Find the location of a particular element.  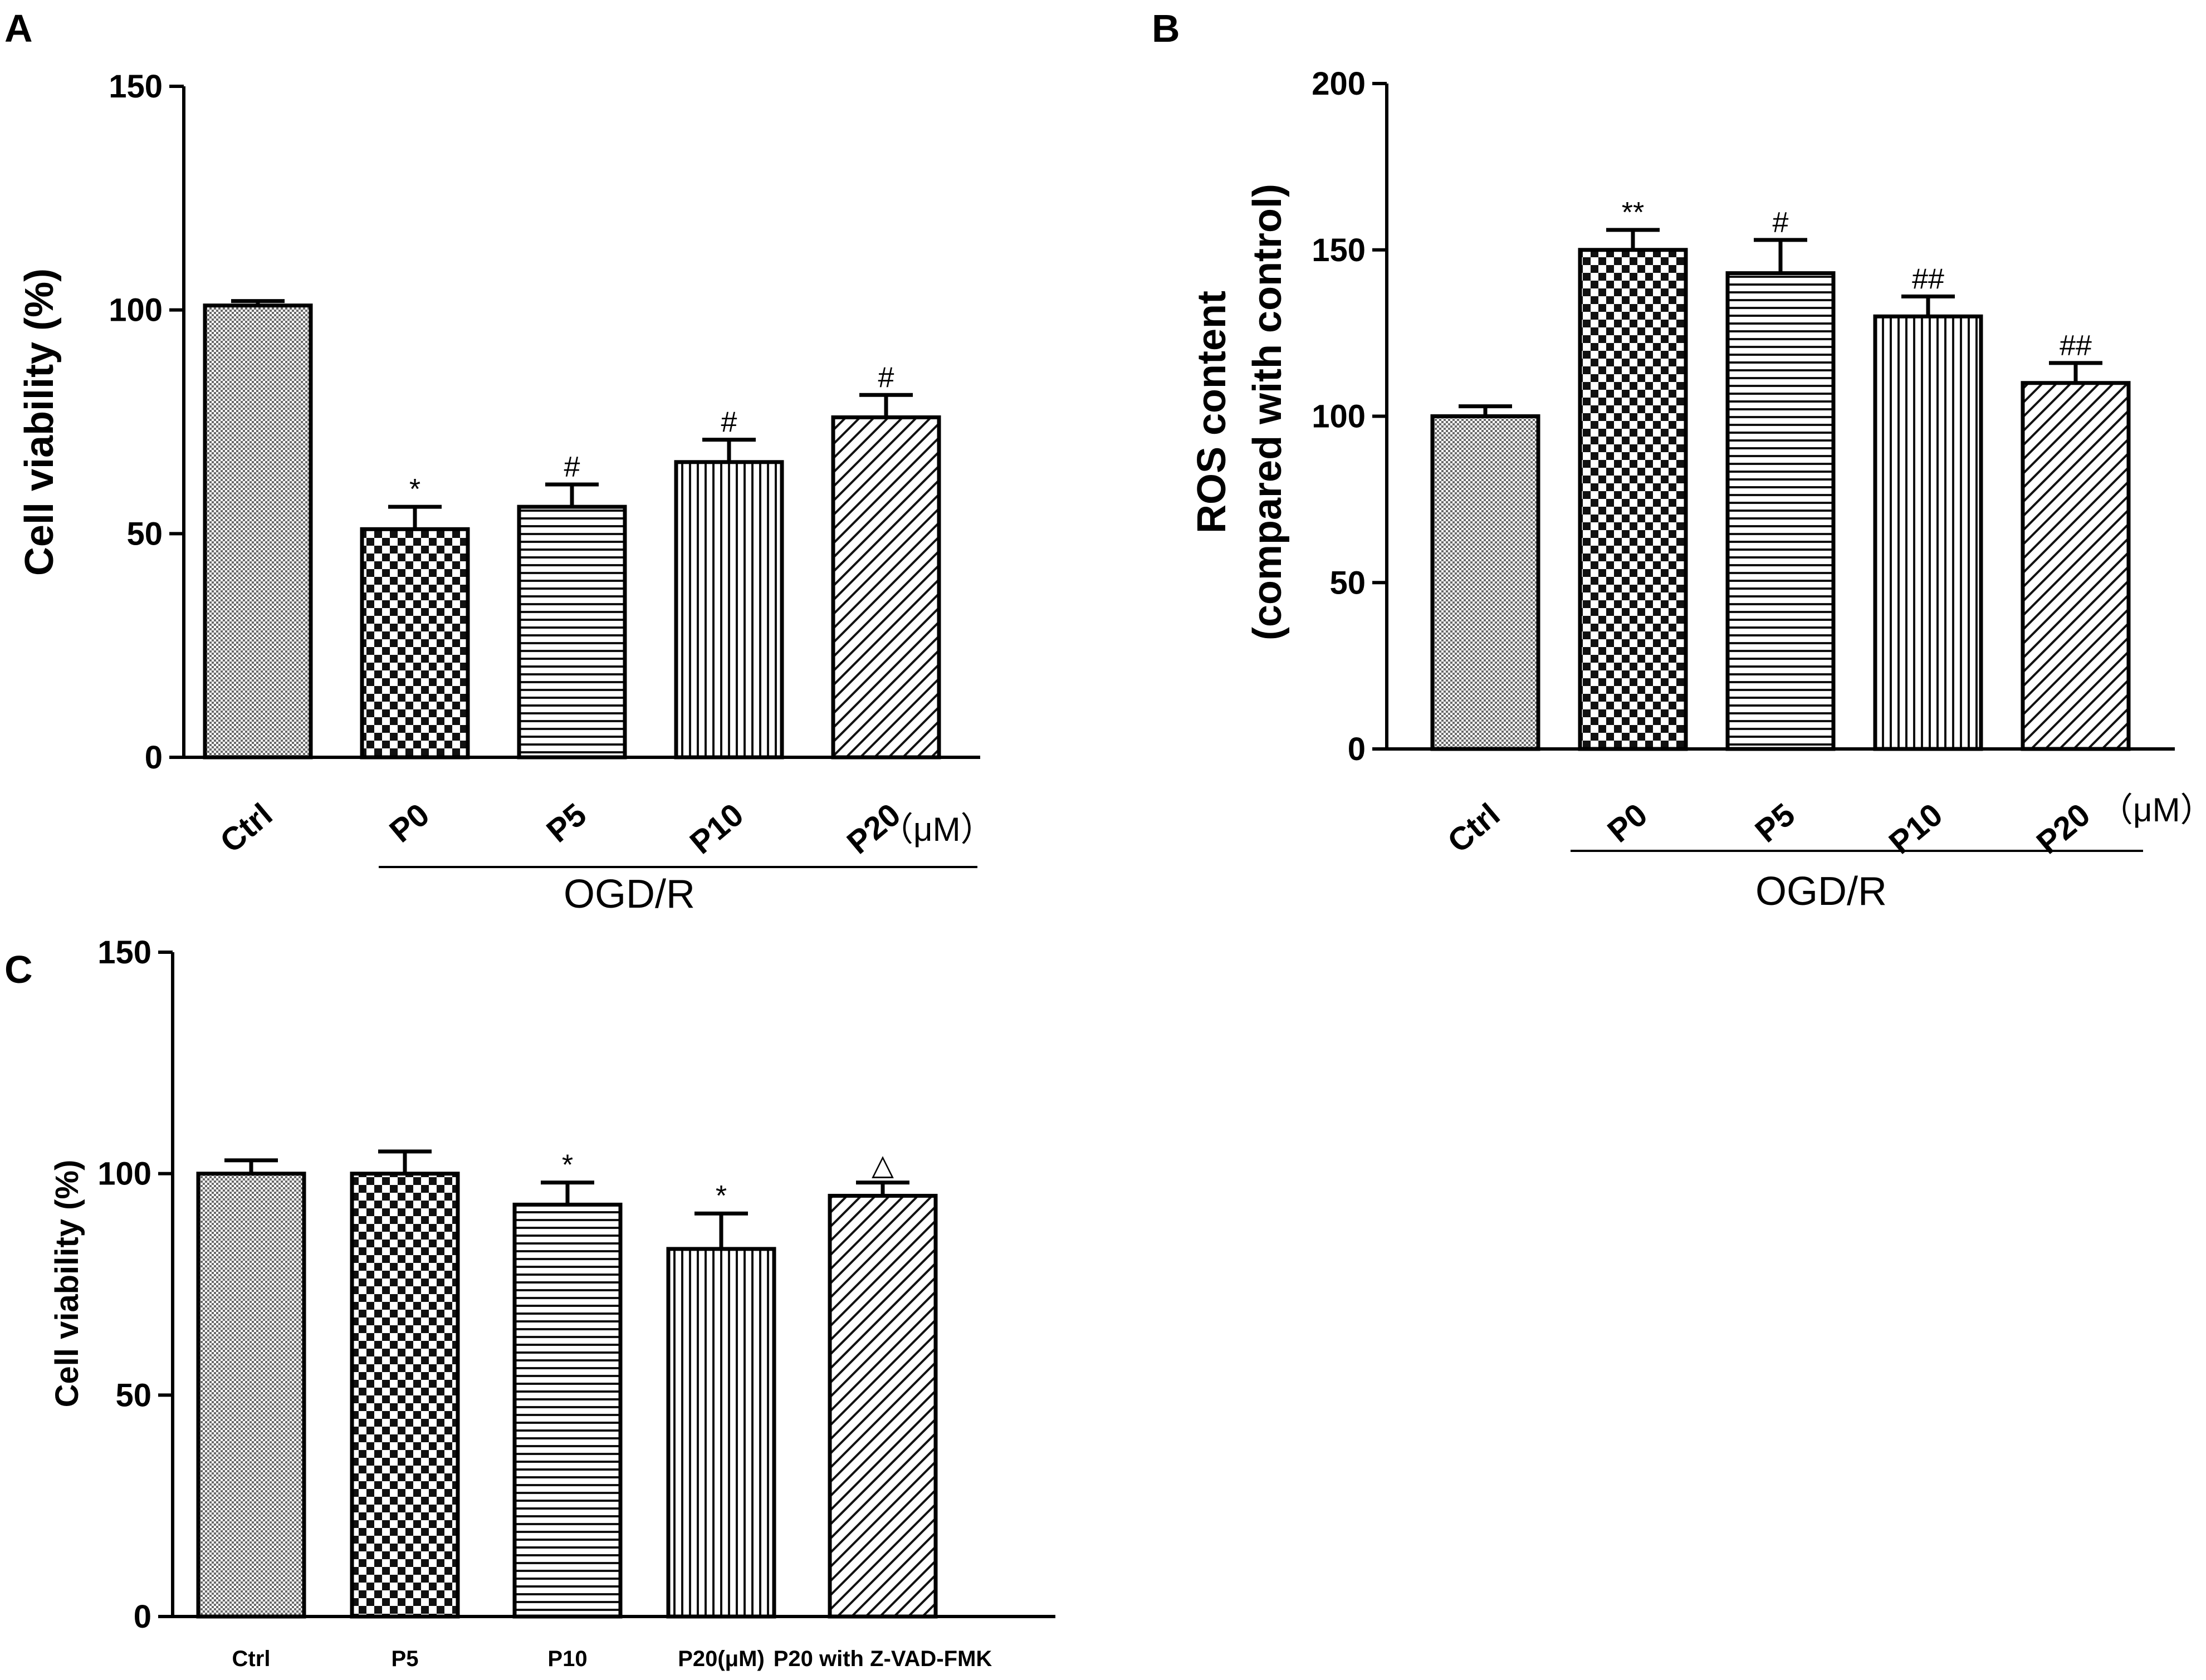

panel-a-letter: A is located at coordinates (18, 28).